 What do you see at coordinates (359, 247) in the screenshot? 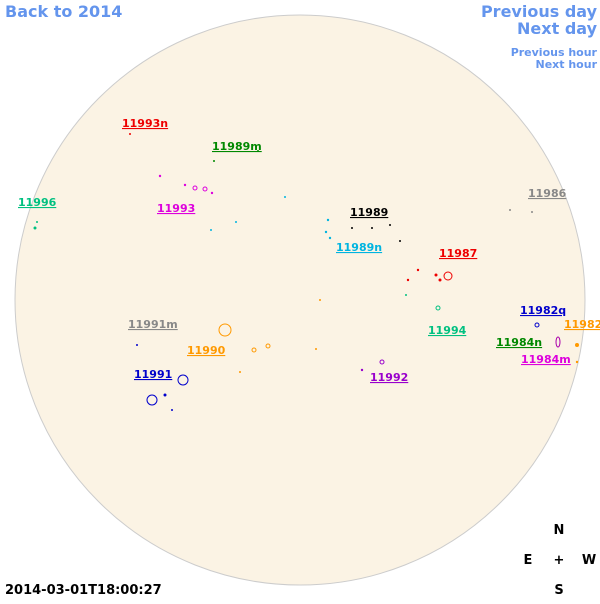
I see `region-label: 11989n` at bounding box center [359, 247].